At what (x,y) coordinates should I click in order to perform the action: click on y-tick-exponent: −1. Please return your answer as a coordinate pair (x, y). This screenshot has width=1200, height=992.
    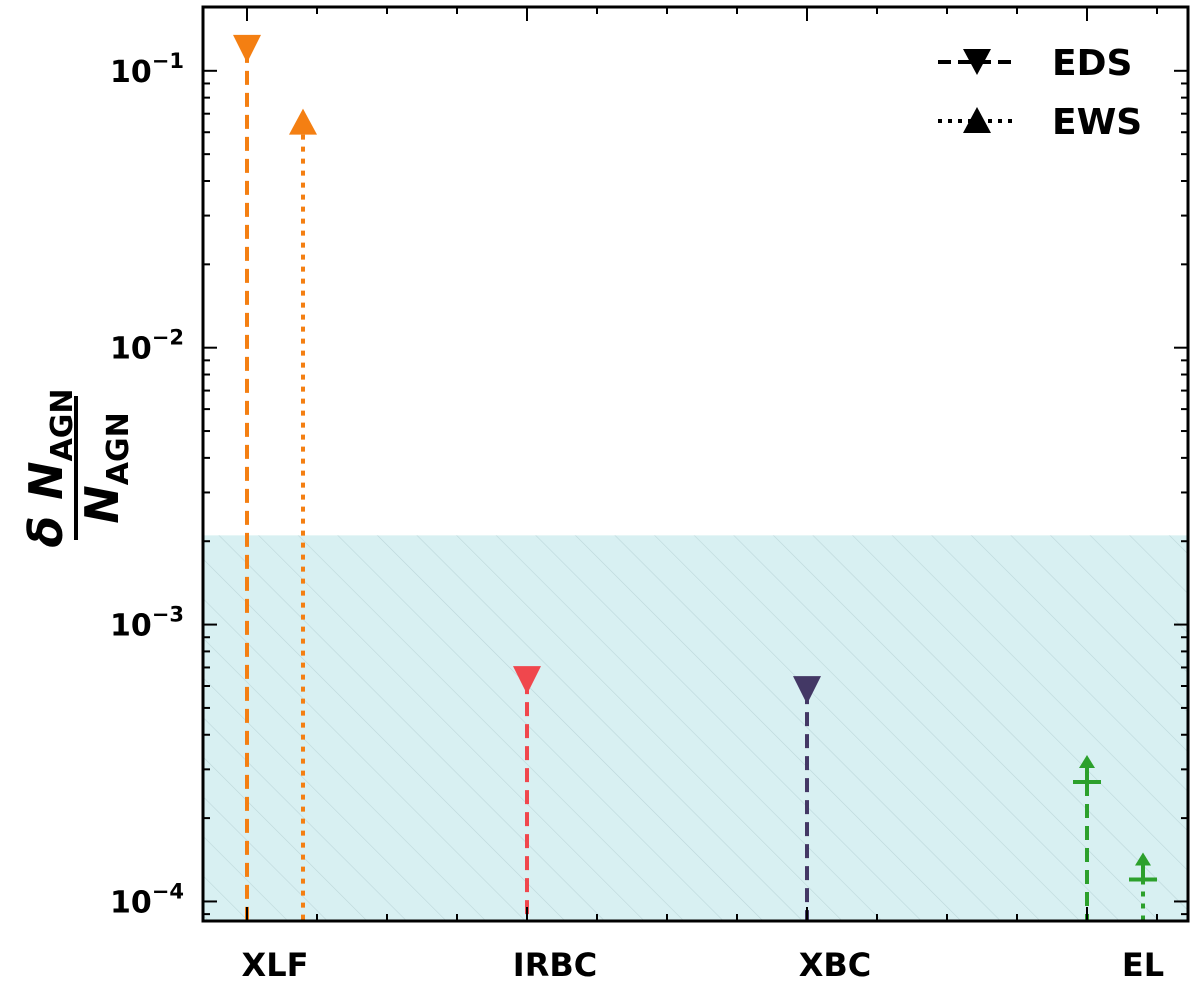
    Looking at the image, I should click on (168, 61).